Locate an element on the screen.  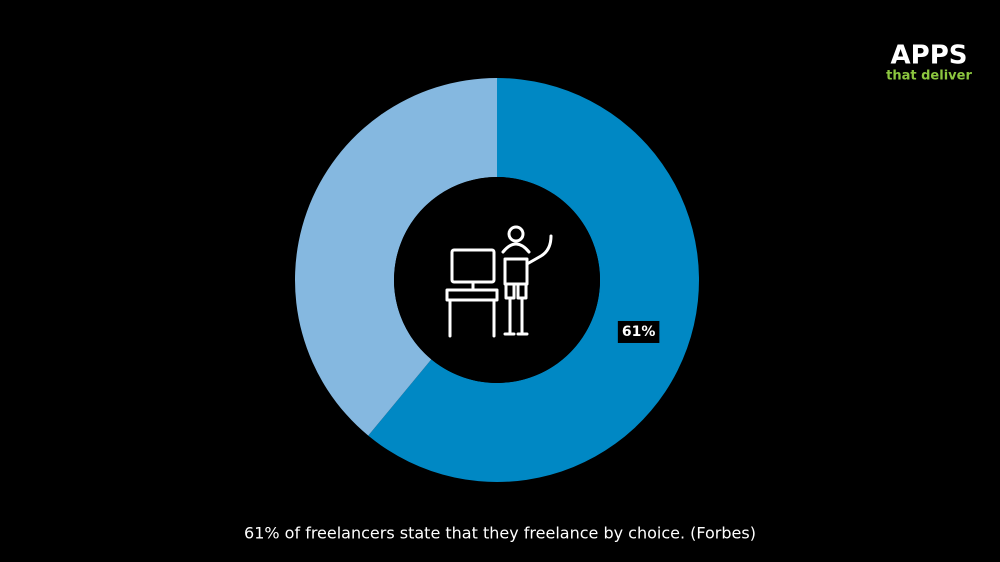
desk-icon is located at coordinates (499, 281).